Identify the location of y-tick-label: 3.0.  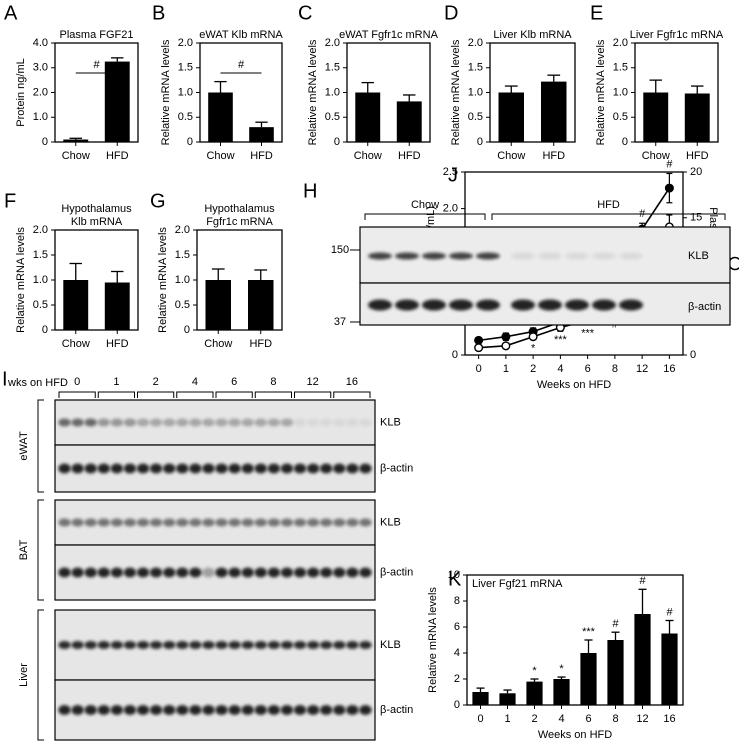
(40, 68).